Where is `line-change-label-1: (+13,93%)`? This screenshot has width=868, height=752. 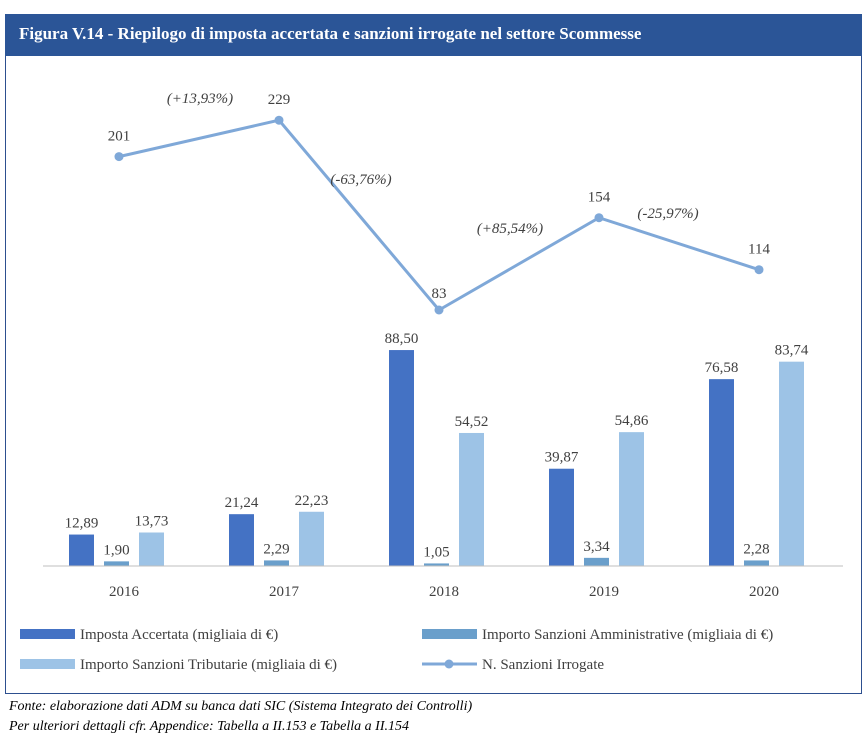 line-change-label-1: (+13,93%) is located at coordinates (200, 99).